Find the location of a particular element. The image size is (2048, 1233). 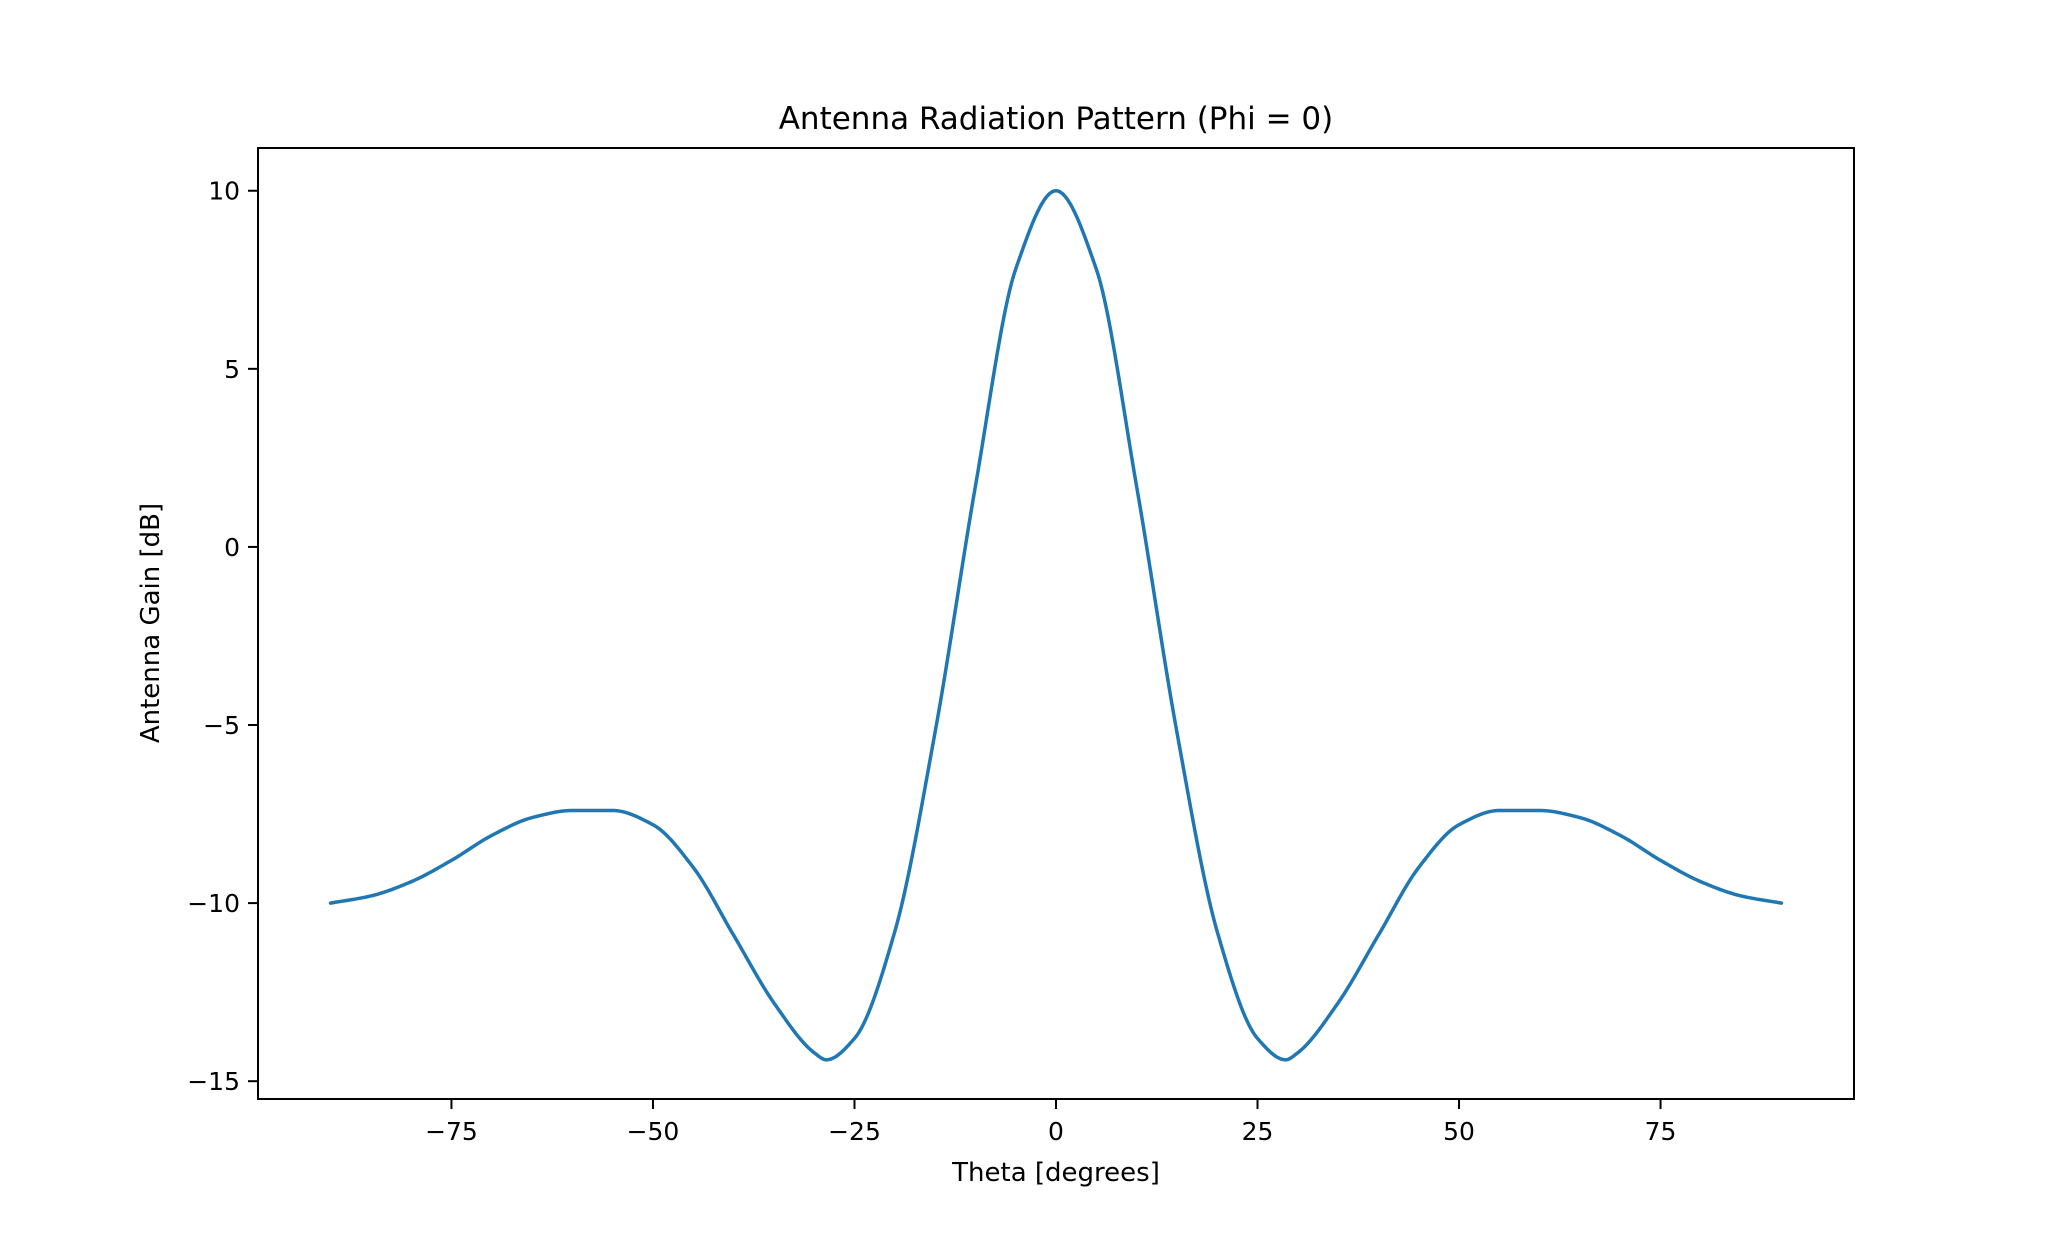

x-tick-label: −50 is located at coordinates (653, 1131).